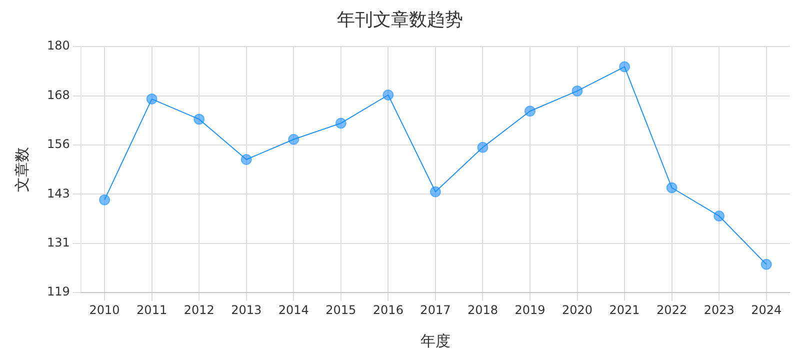 The height and width of the screenshot is (360, 810). Describe the element at coordinates (58, 95) in the screenshot. I see `y-tick-label: 168` at that location.